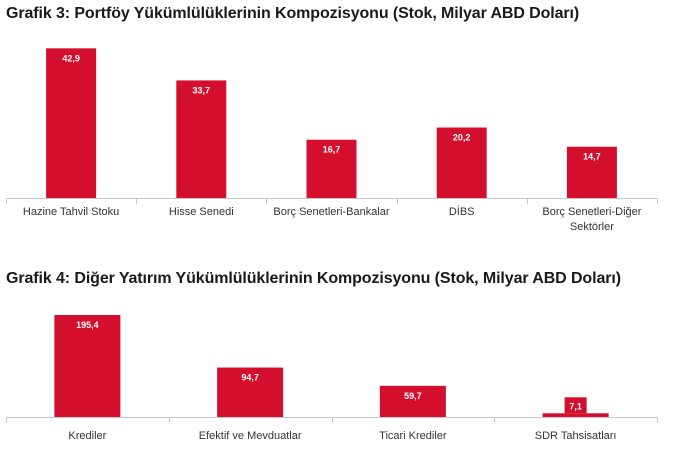  I want to click on category-label: Hisse Senedi, so click(201, 212).